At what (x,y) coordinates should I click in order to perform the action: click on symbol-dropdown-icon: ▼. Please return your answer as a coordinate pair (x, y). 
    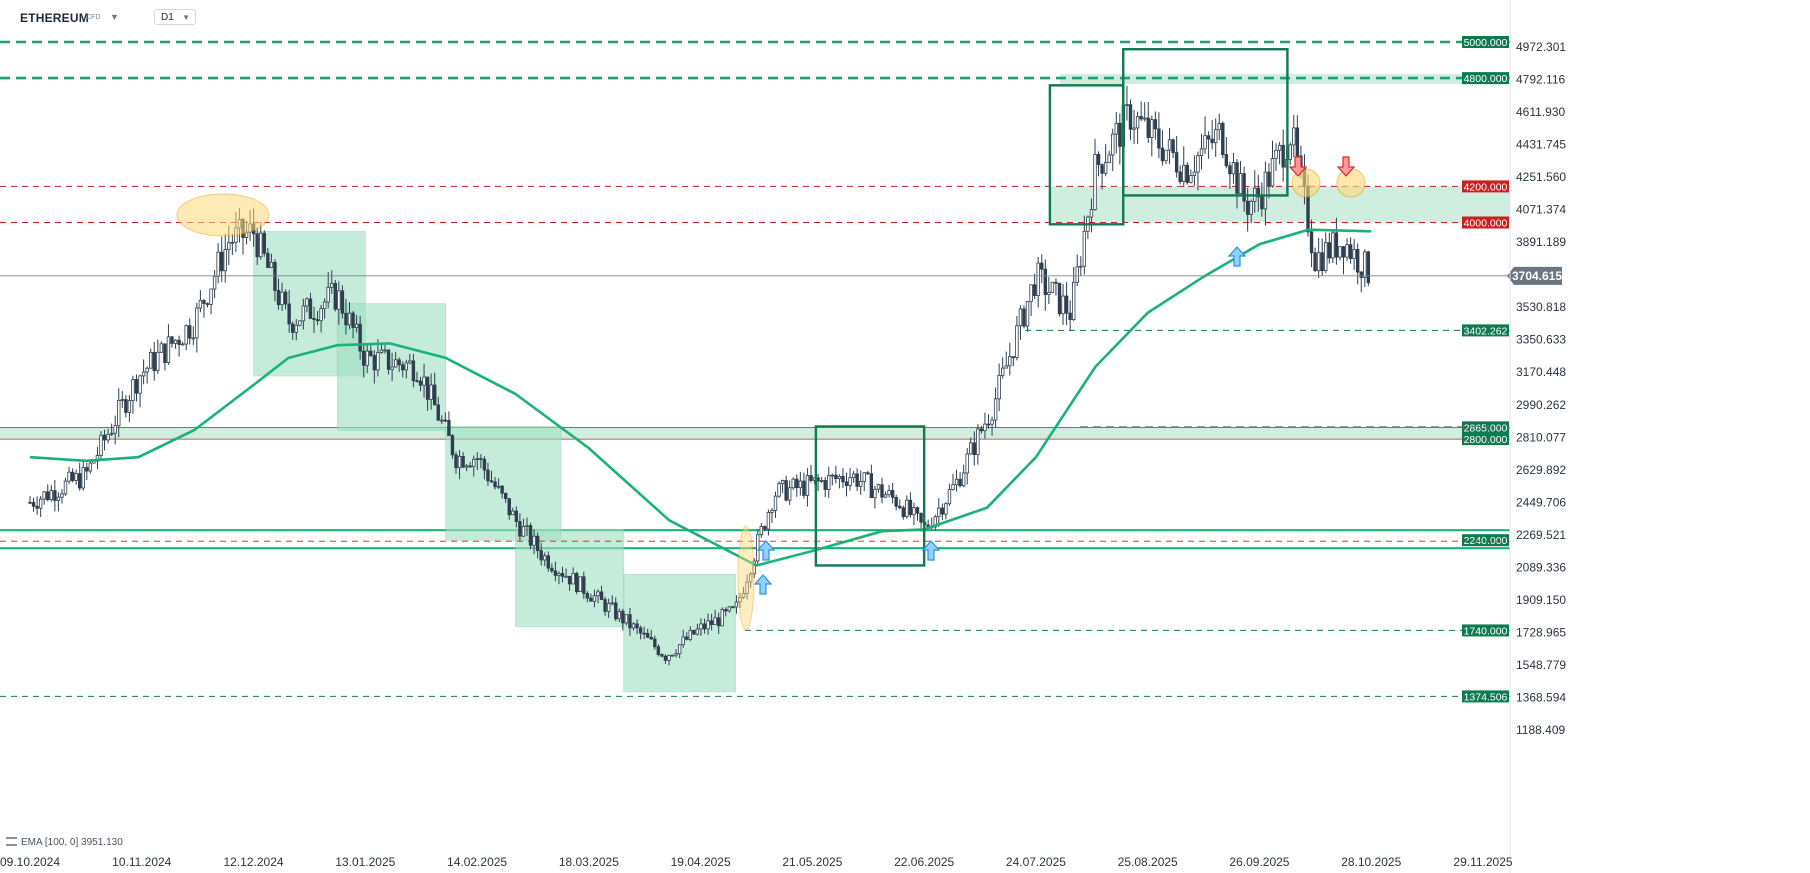
    Looking at the image, I should click on (114, 17).